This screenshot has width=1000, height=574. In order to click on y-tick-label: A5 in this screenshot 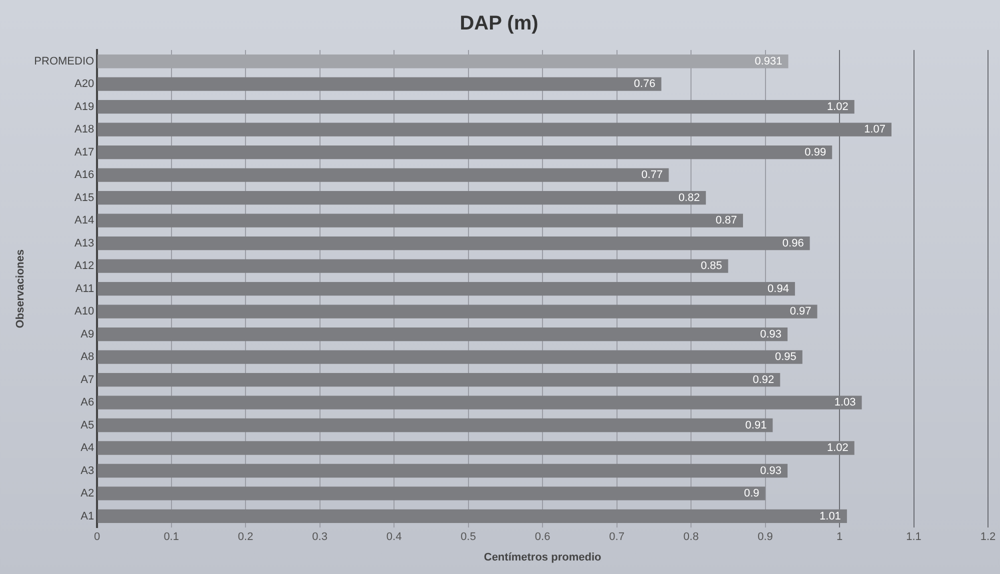, I will do `click(87, 425)`.